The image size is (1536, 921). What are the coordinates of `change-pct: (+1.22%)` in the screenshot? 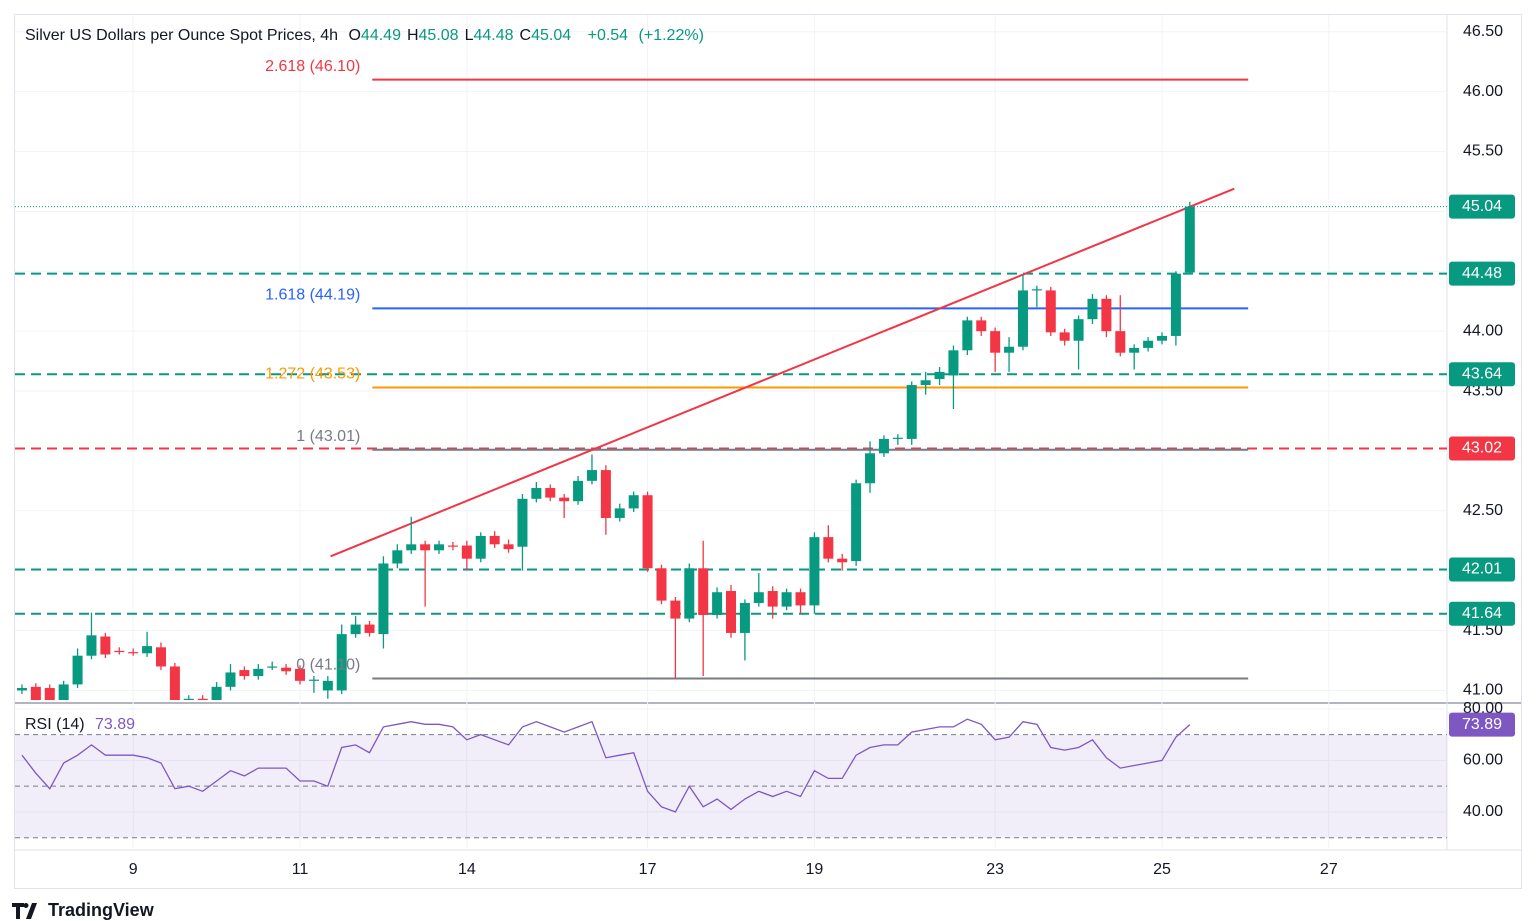 It's located at (671, 35).